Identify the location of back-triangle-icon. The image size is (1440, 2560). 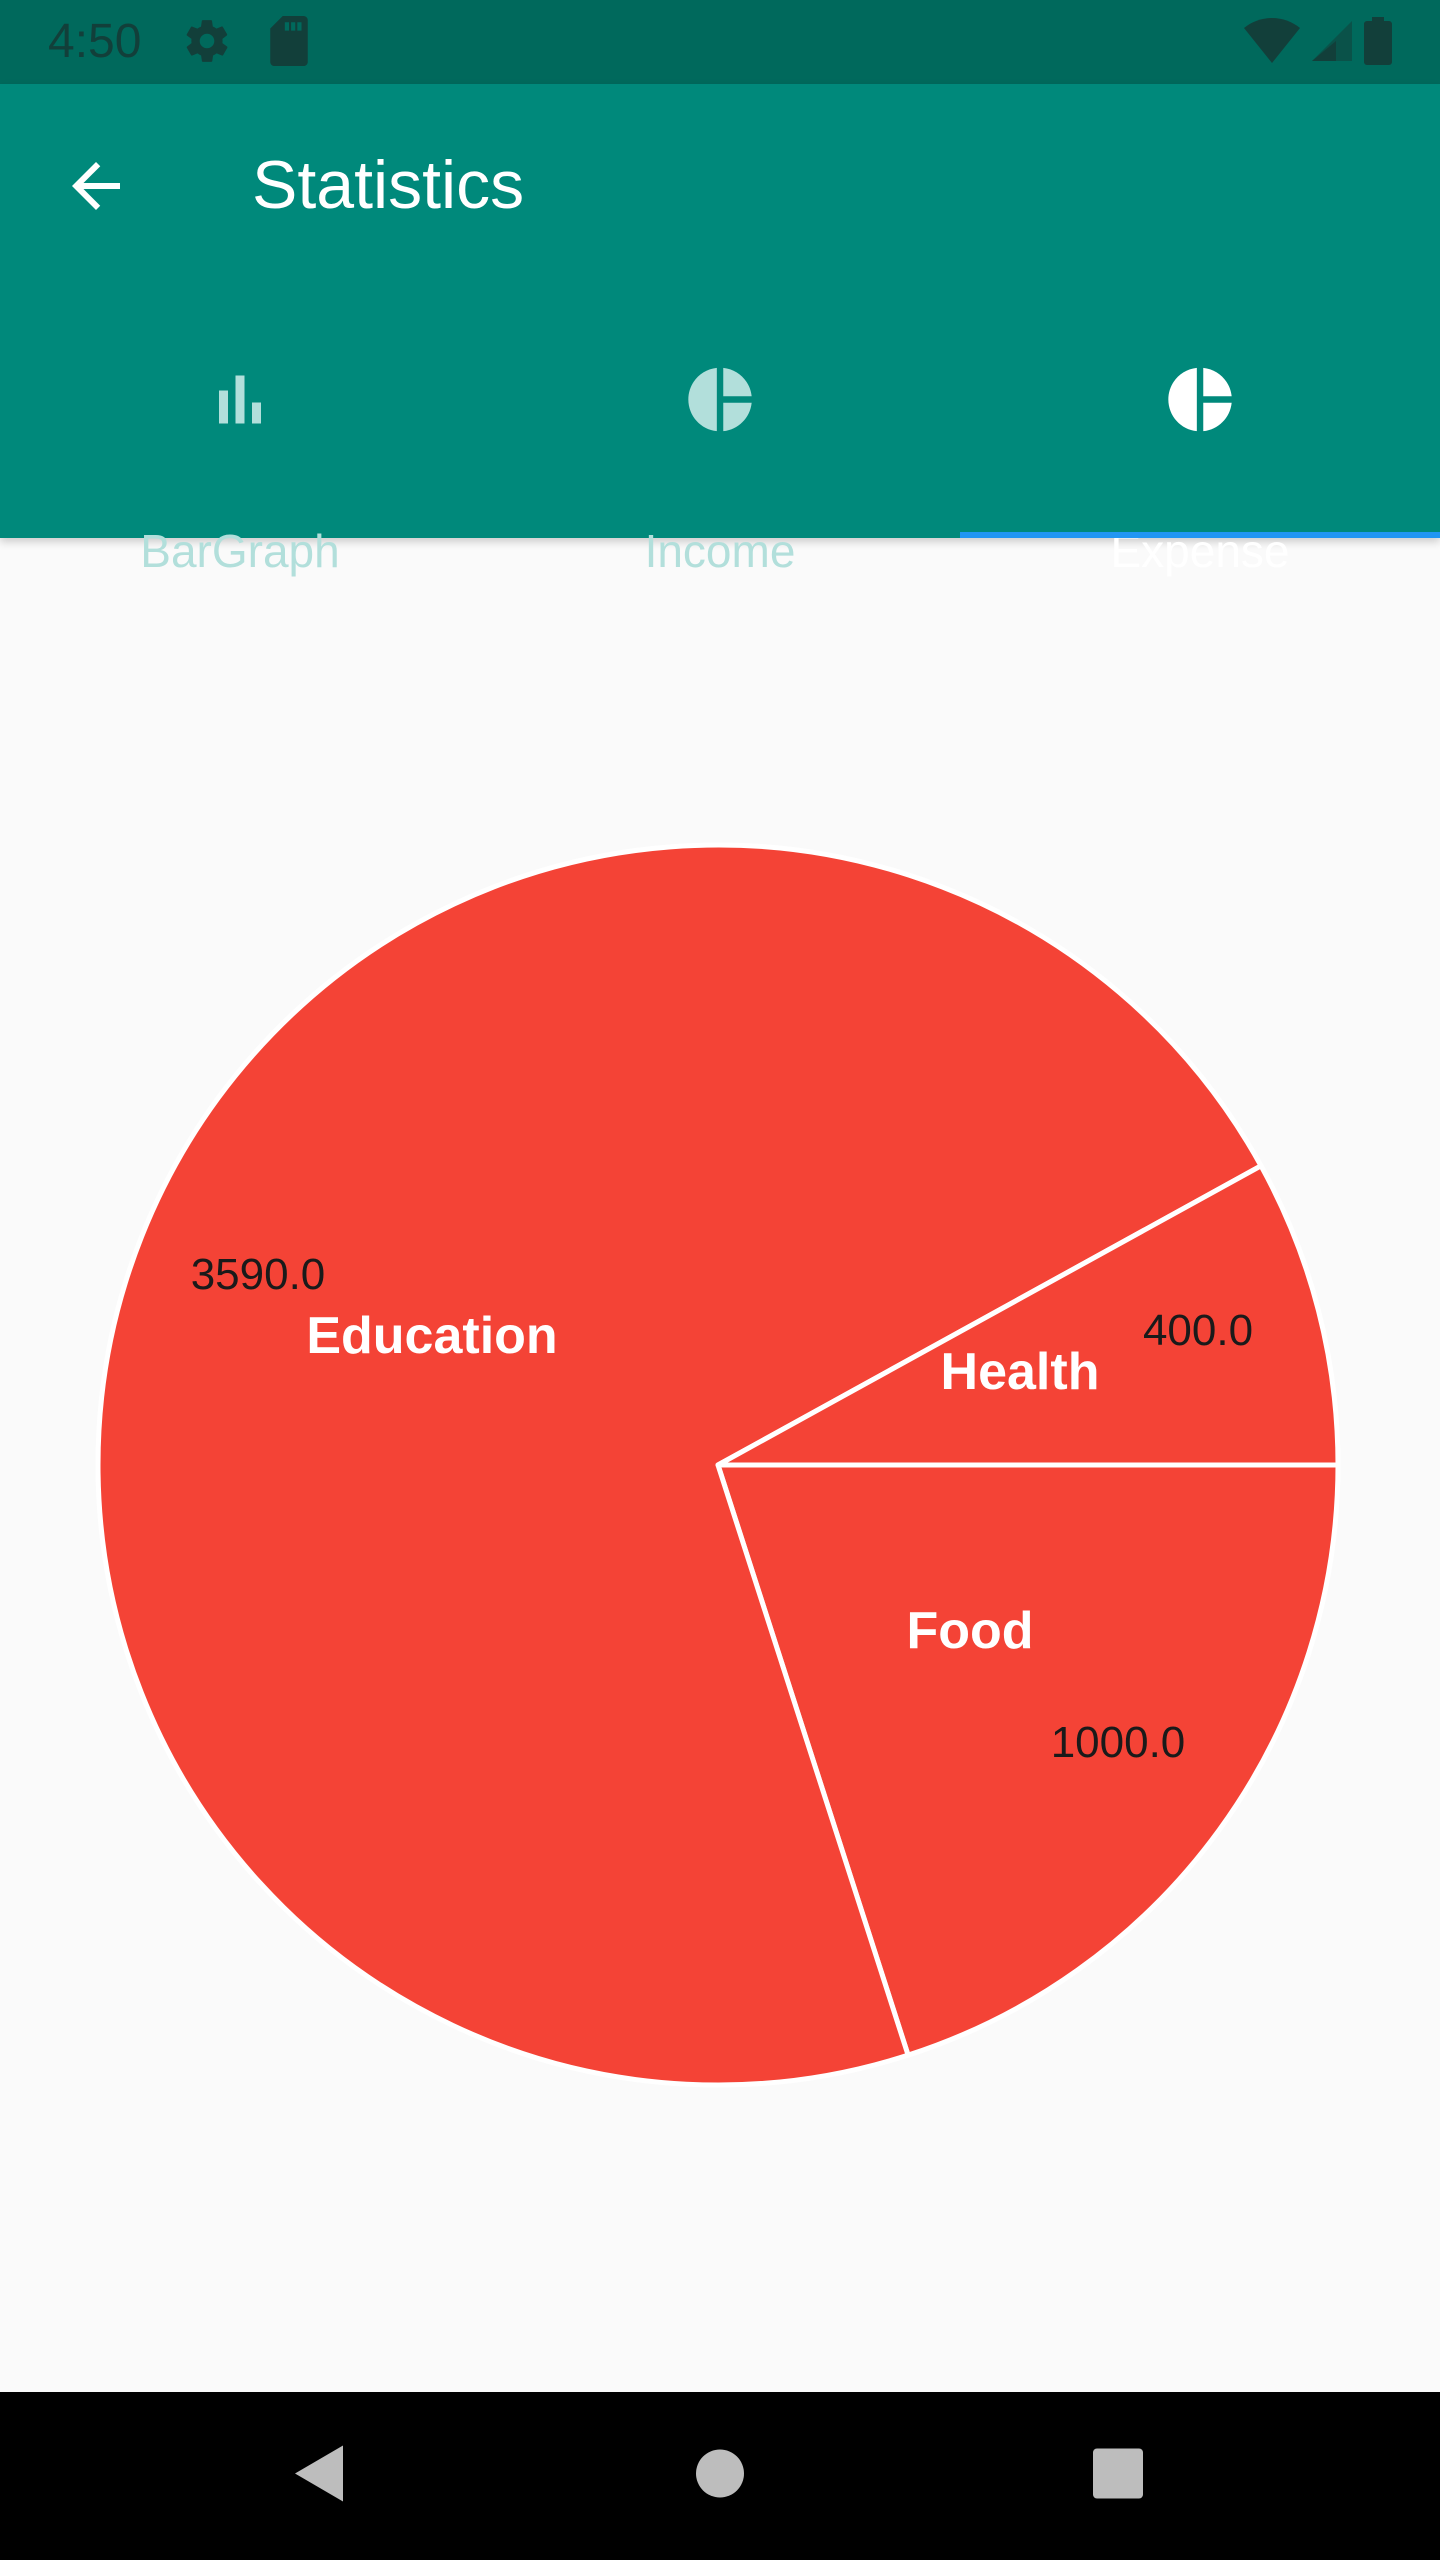
(319, 2473).